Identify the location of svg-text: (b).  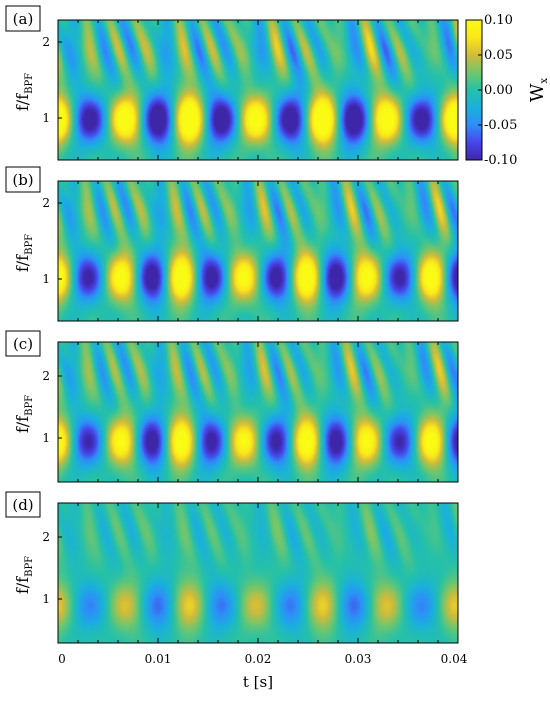
(22, 180).